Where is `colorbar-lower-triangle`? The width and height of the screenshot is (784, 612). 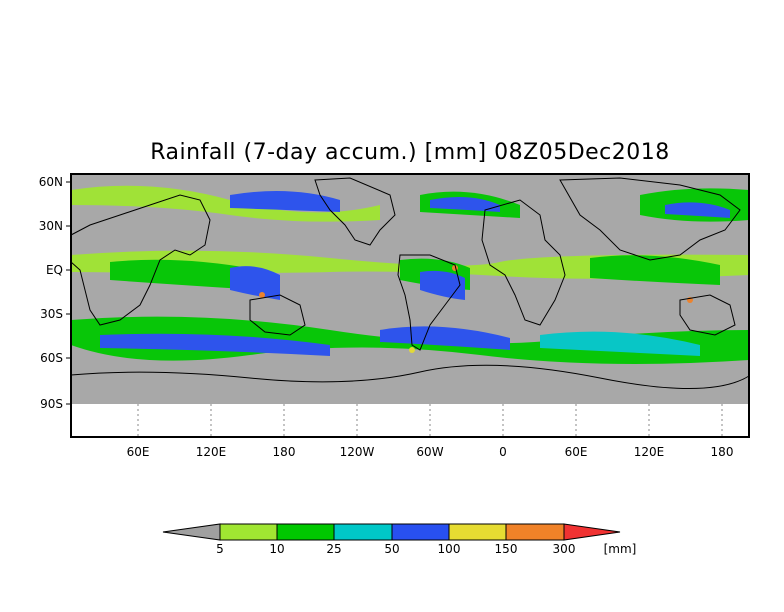 colorbar-lower-triangle is located at coordinates (191, 532).